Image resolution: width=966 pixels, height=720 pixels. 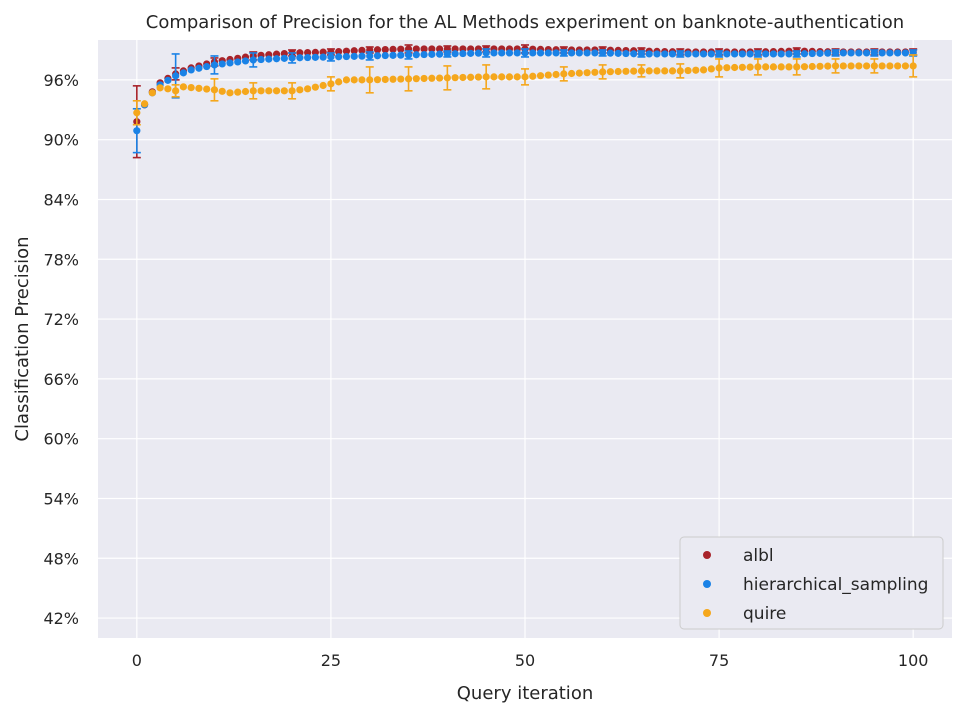 What do you see at coordinates (758, 556) in the screenshot?
I see `legend-label: albl` at bounding box center [758, 556].